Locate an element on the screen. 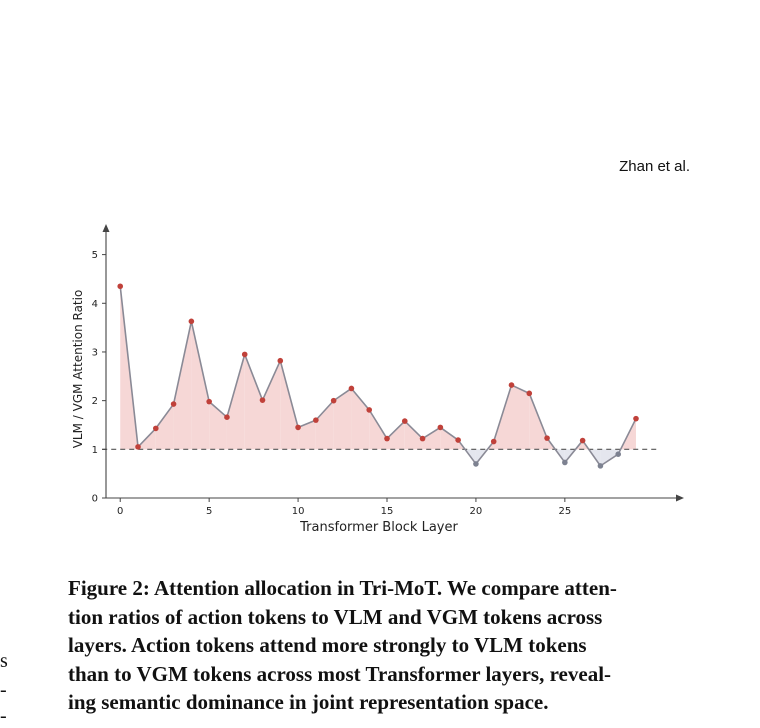 The image size is (760, 728). x-axis-label: Transformer Block Layer is located at coordinates (378, 527).